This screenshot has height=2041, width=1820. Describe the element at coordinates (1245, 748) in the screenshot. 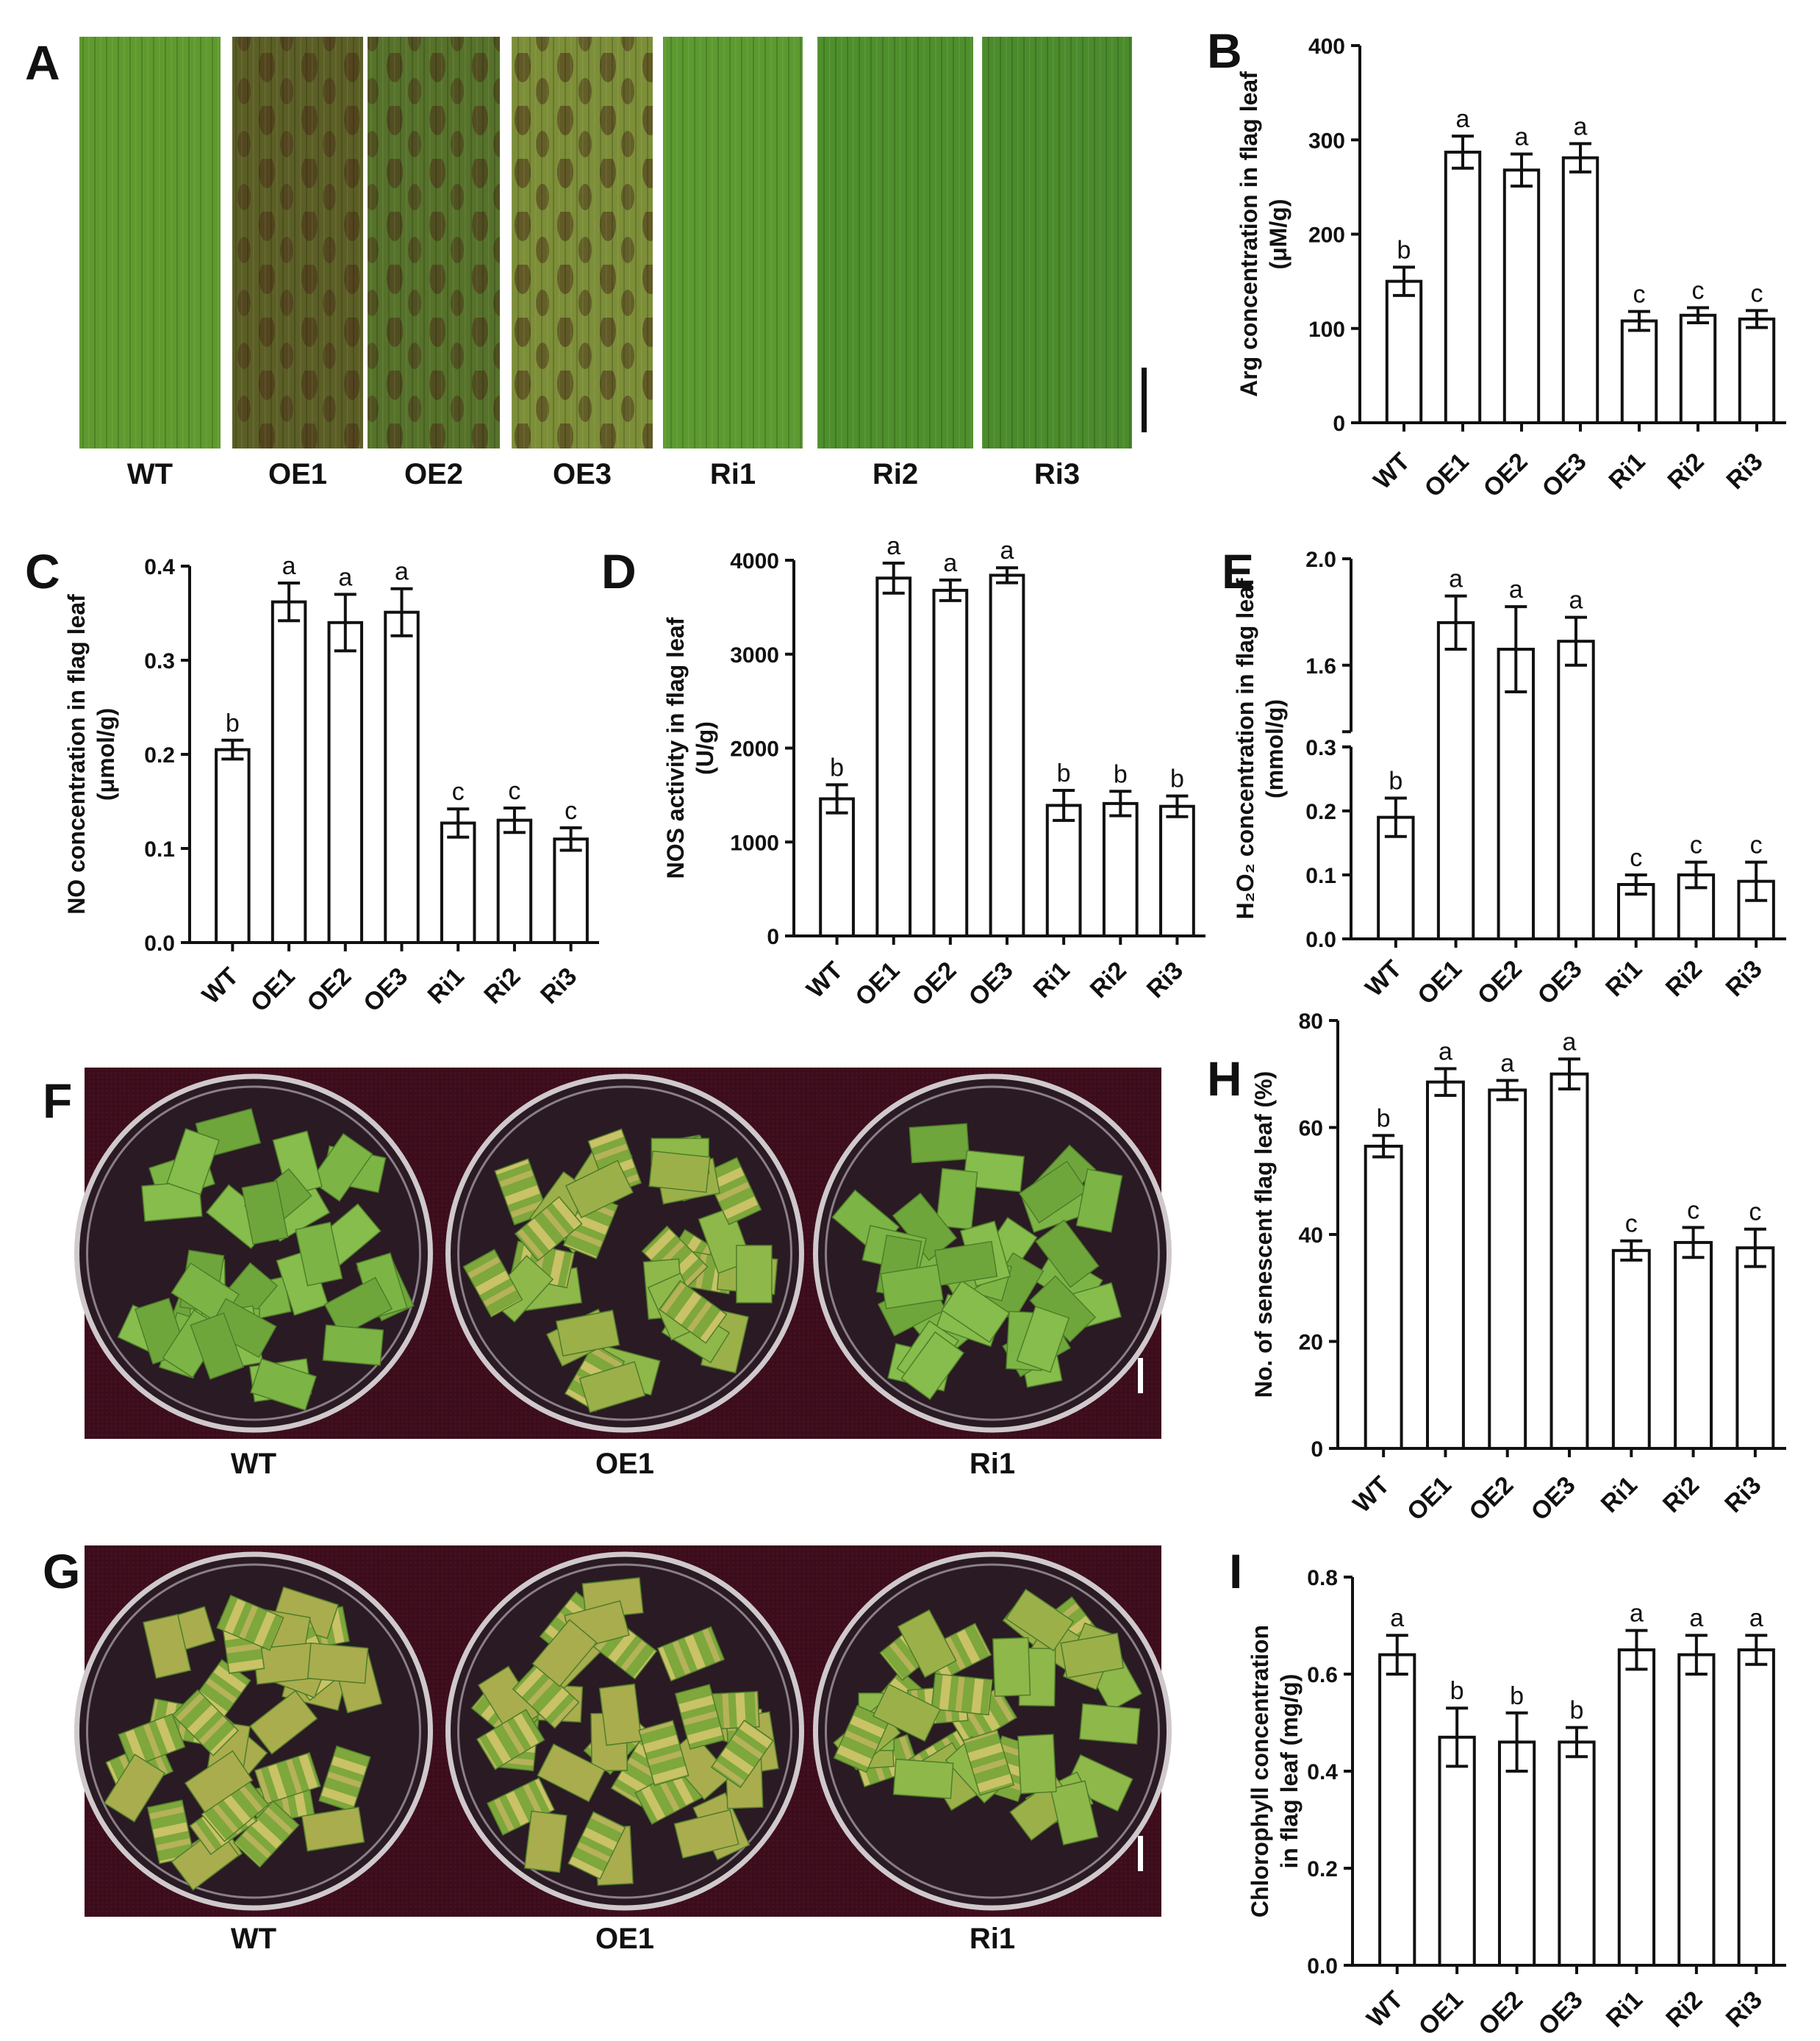

I see `y-axis-label: H₂O₂ concentration in flag leaf` at that location.